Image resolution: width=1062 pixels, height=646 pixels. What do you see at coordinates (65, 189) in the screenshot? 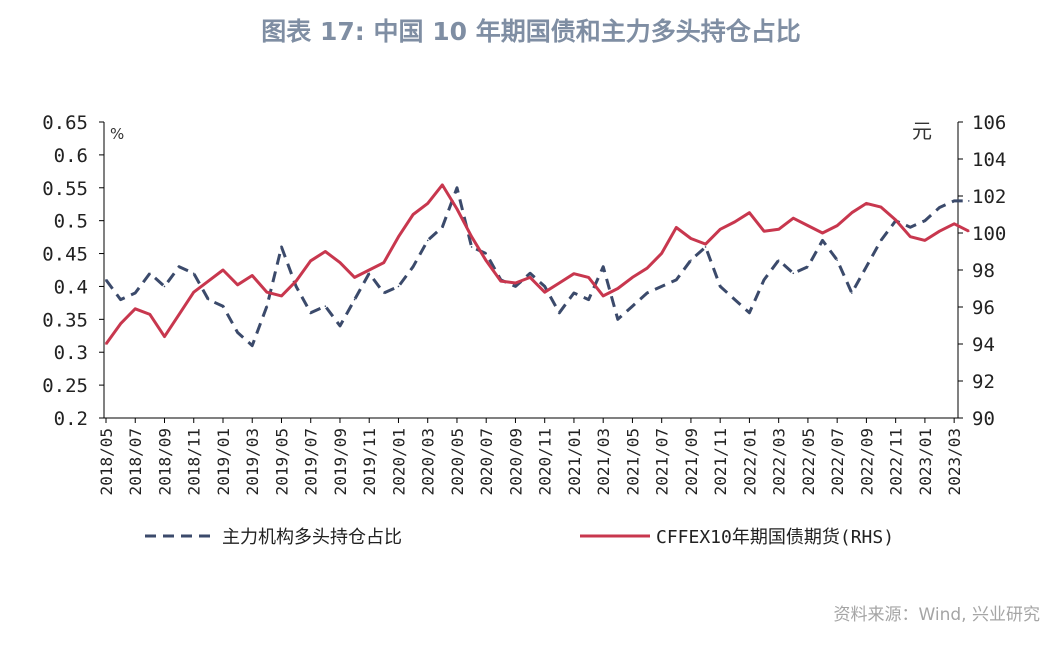
I see `left-tick-label: 0.55` at bounding box center [65, 189].